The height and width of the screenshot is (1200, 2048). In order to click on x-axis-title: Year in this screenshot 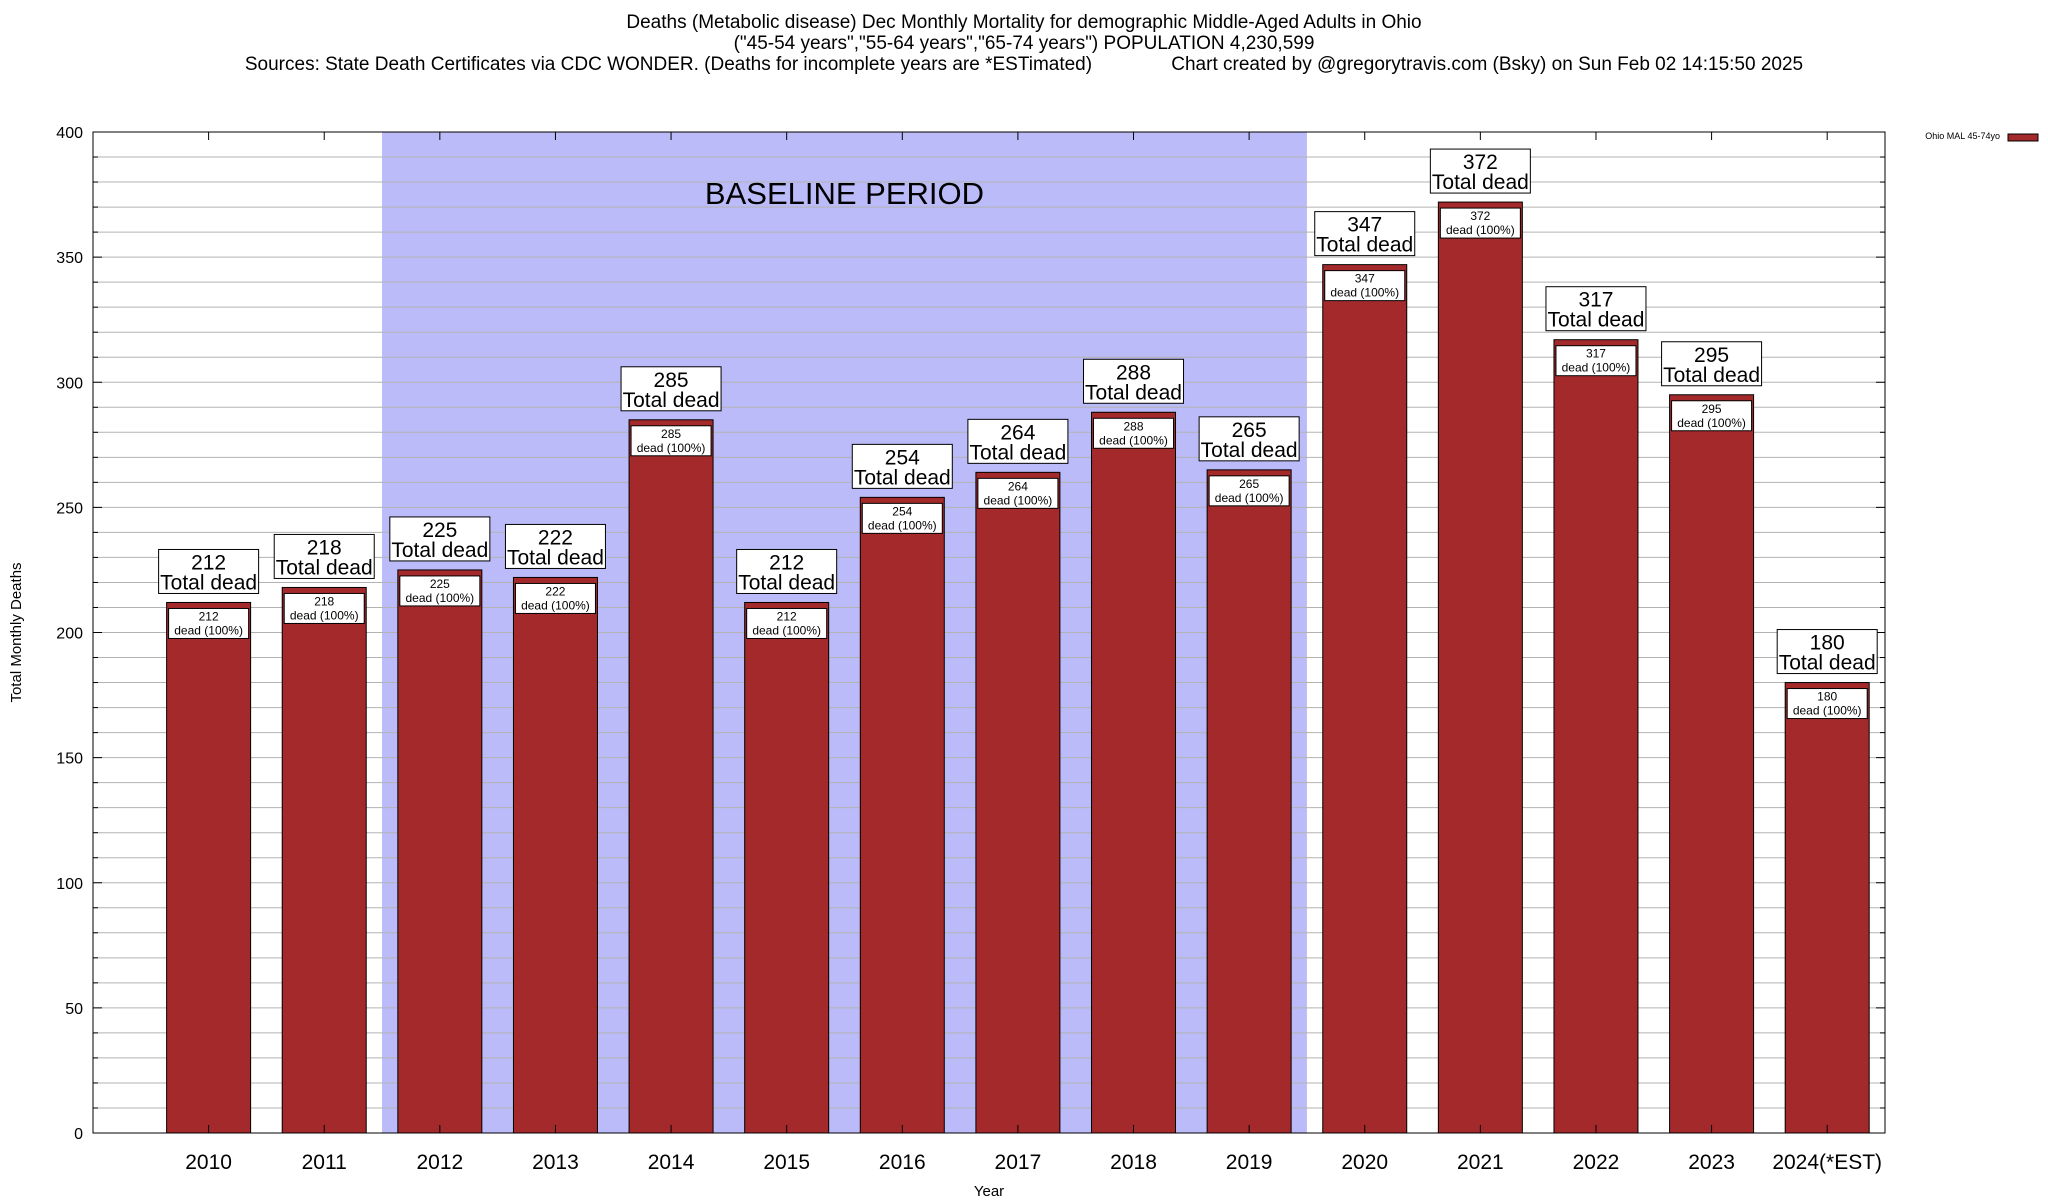, I will do `click(989, 1191)`.